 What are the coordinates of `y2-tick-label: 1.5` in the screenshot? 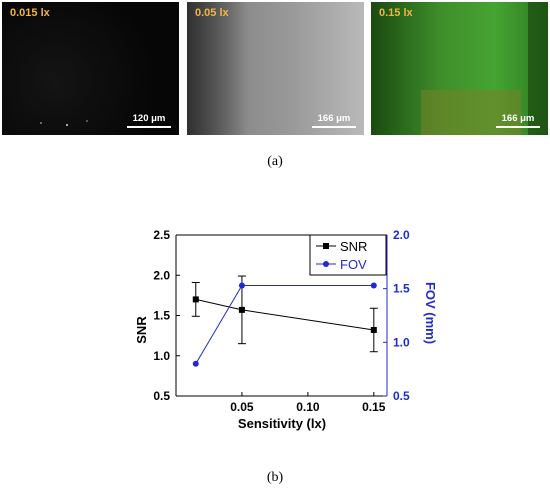 It's located at (401, 289).